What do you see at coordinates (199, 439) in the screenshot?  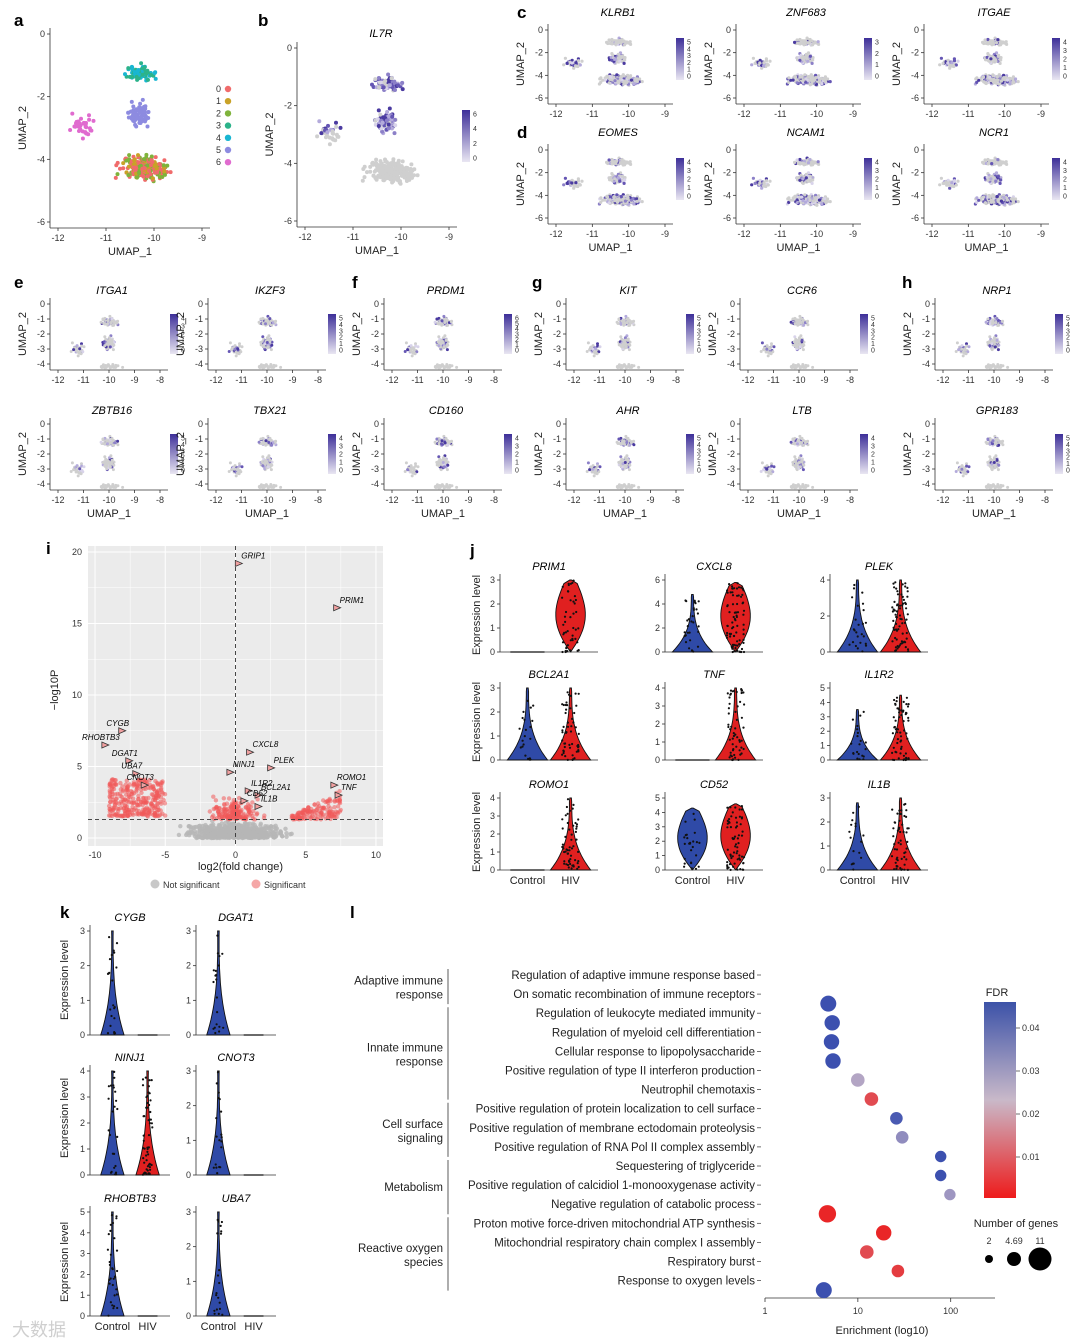 I see `umap-TBX21-y-tick-label: -1` at bounding box center [199, 439].